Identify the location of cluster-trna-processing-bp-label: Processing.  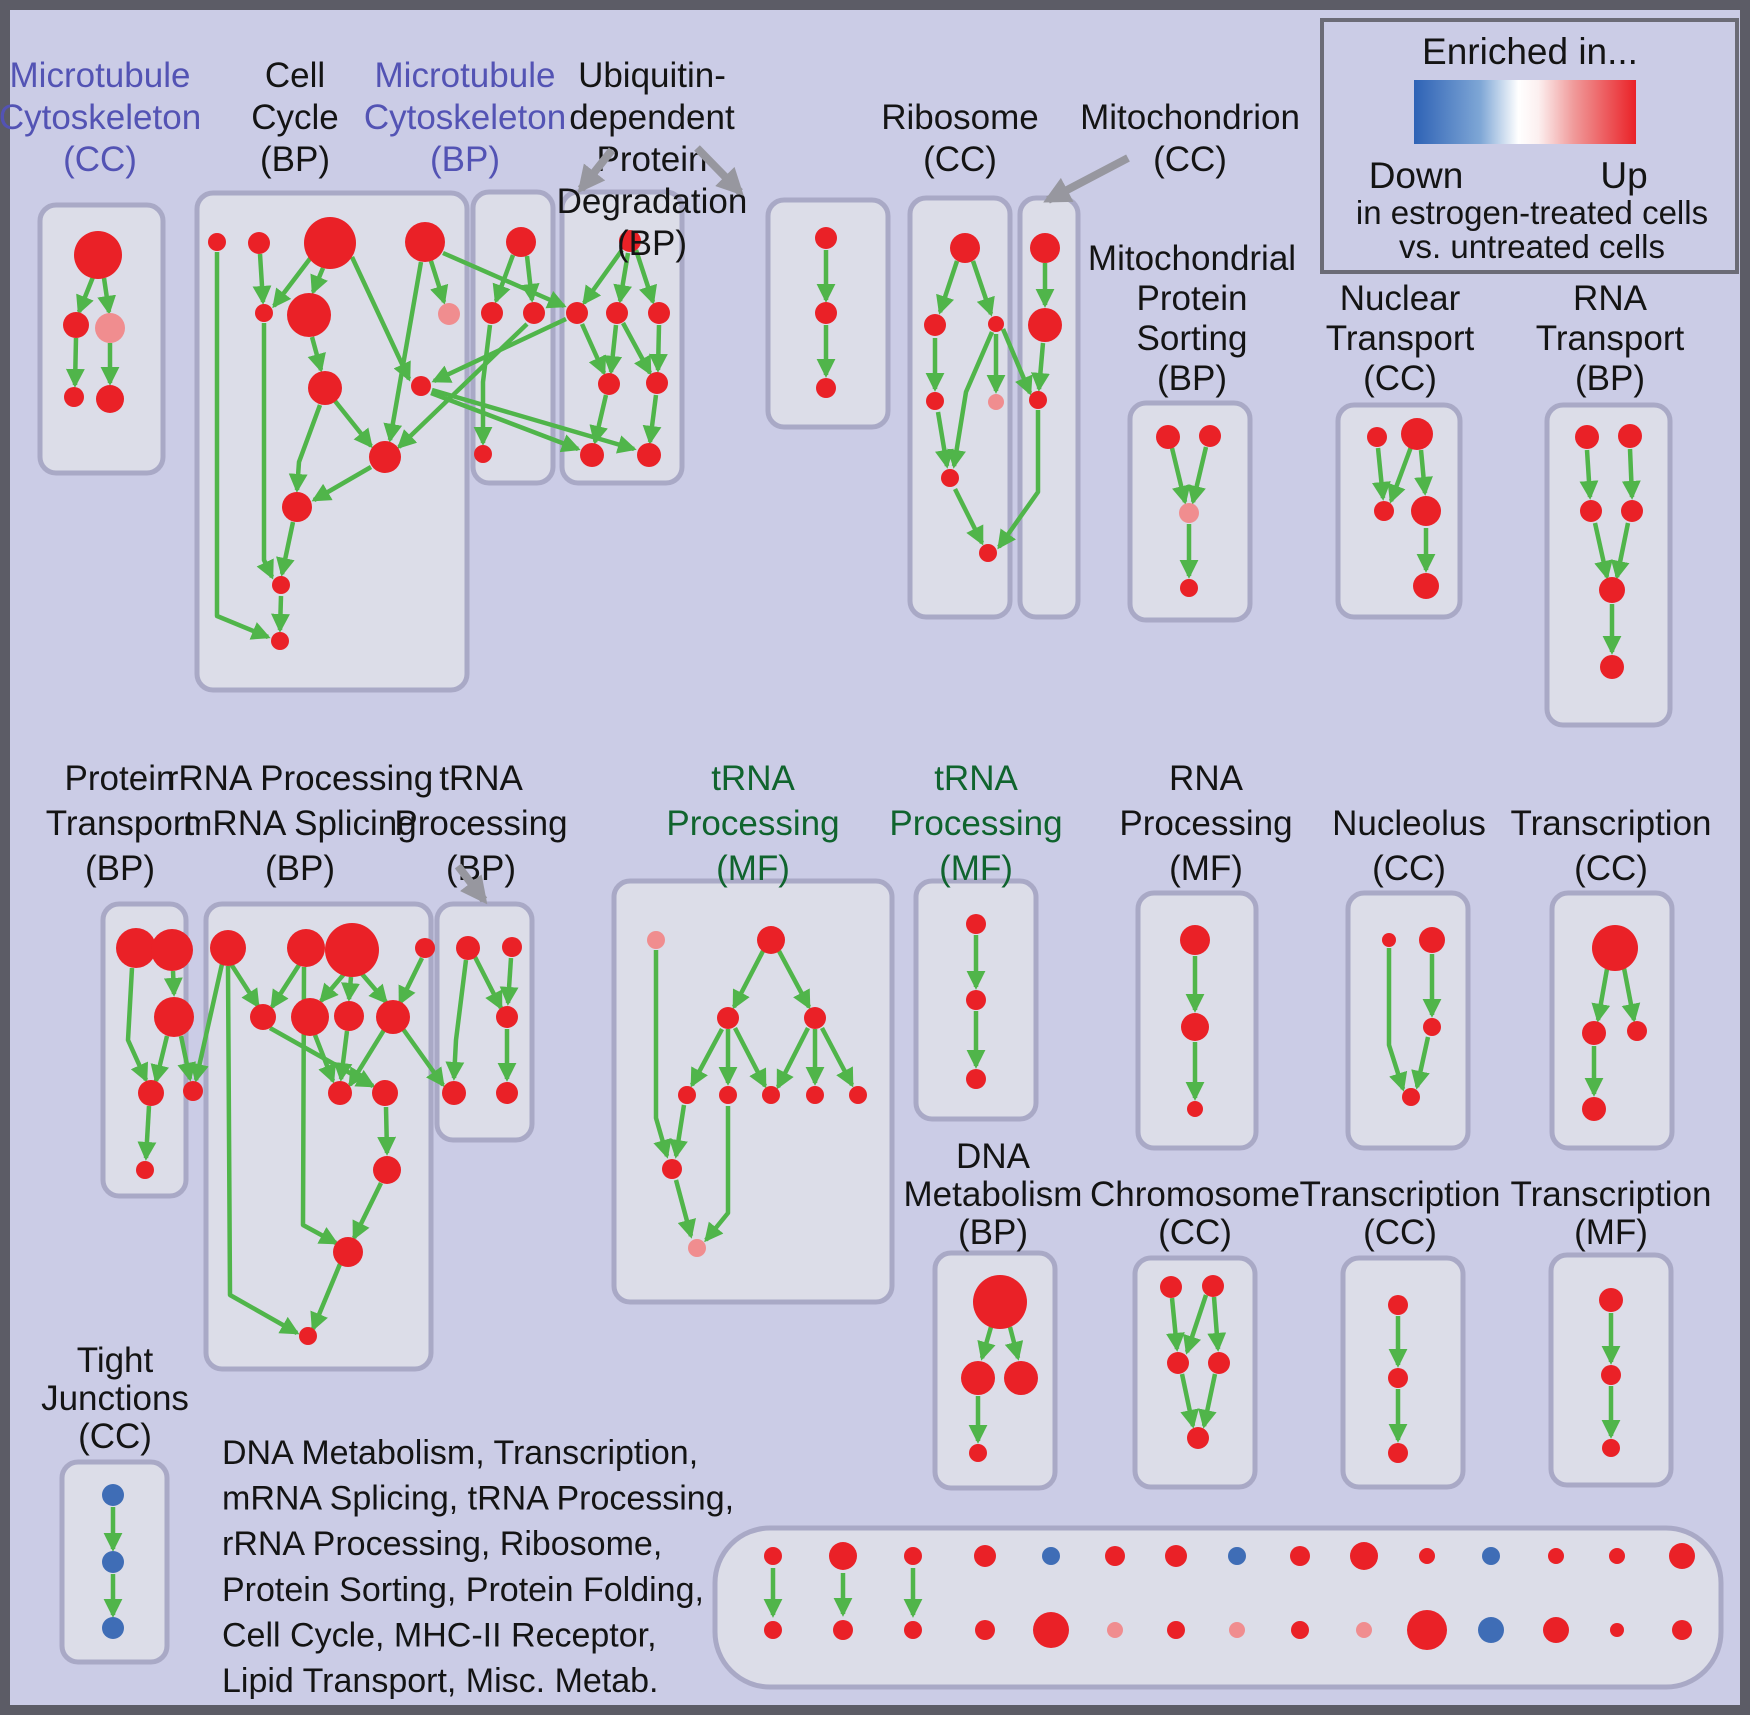
(480, 823).